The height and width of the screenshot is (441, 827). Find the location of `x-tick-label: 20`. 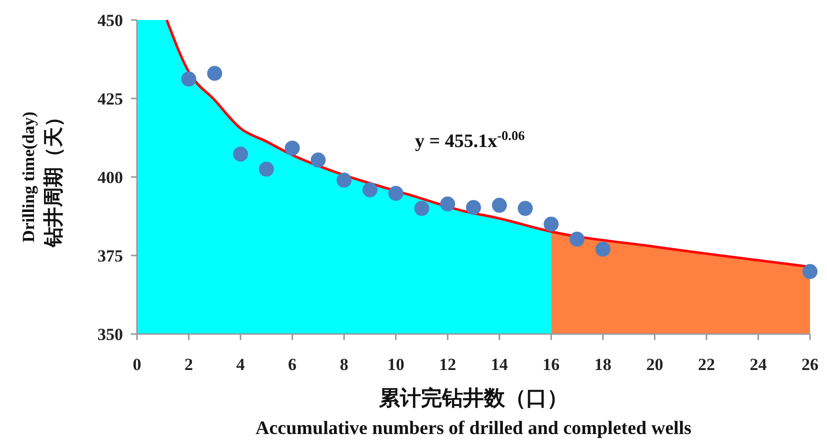

x-tick-label: 20 is located at coordinates (655, 364).